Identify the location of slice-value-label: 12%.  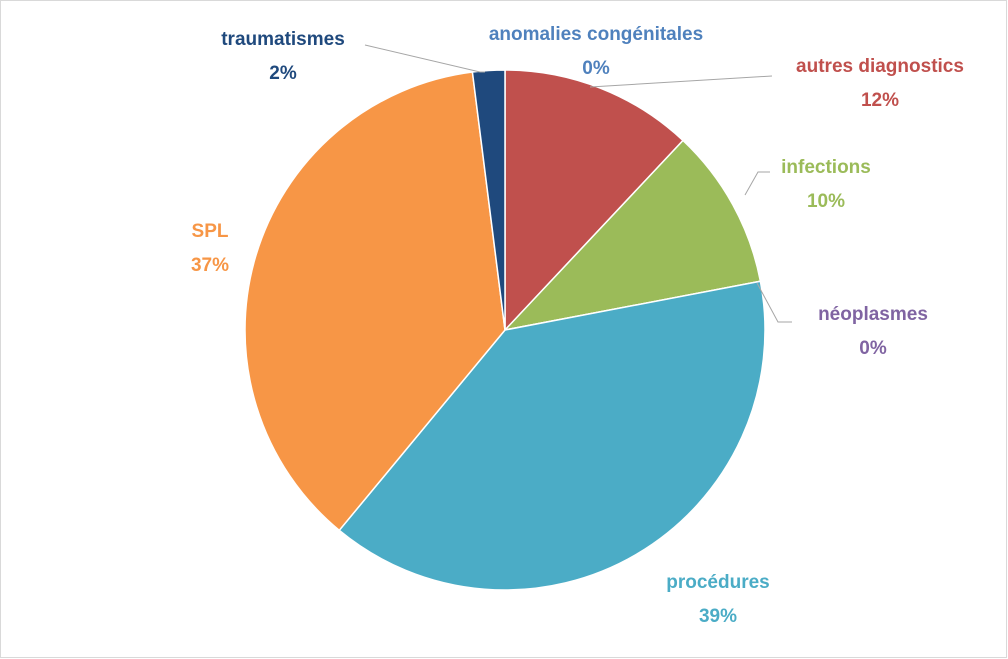
(880, 100).